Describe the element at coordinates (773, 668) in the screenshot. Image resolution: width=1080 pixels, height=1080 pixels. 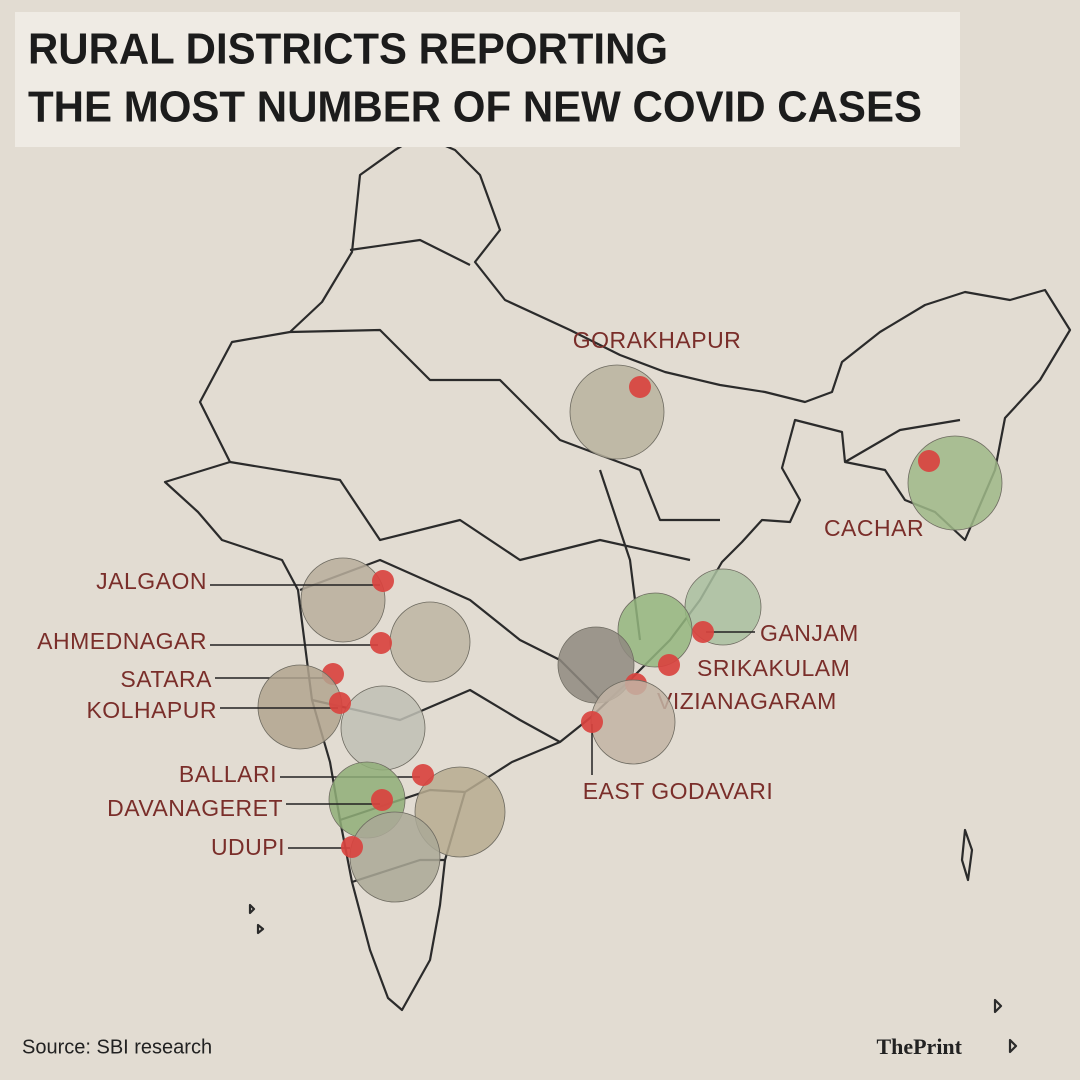
I see `district-label: SRIKAKULAM` at that location.